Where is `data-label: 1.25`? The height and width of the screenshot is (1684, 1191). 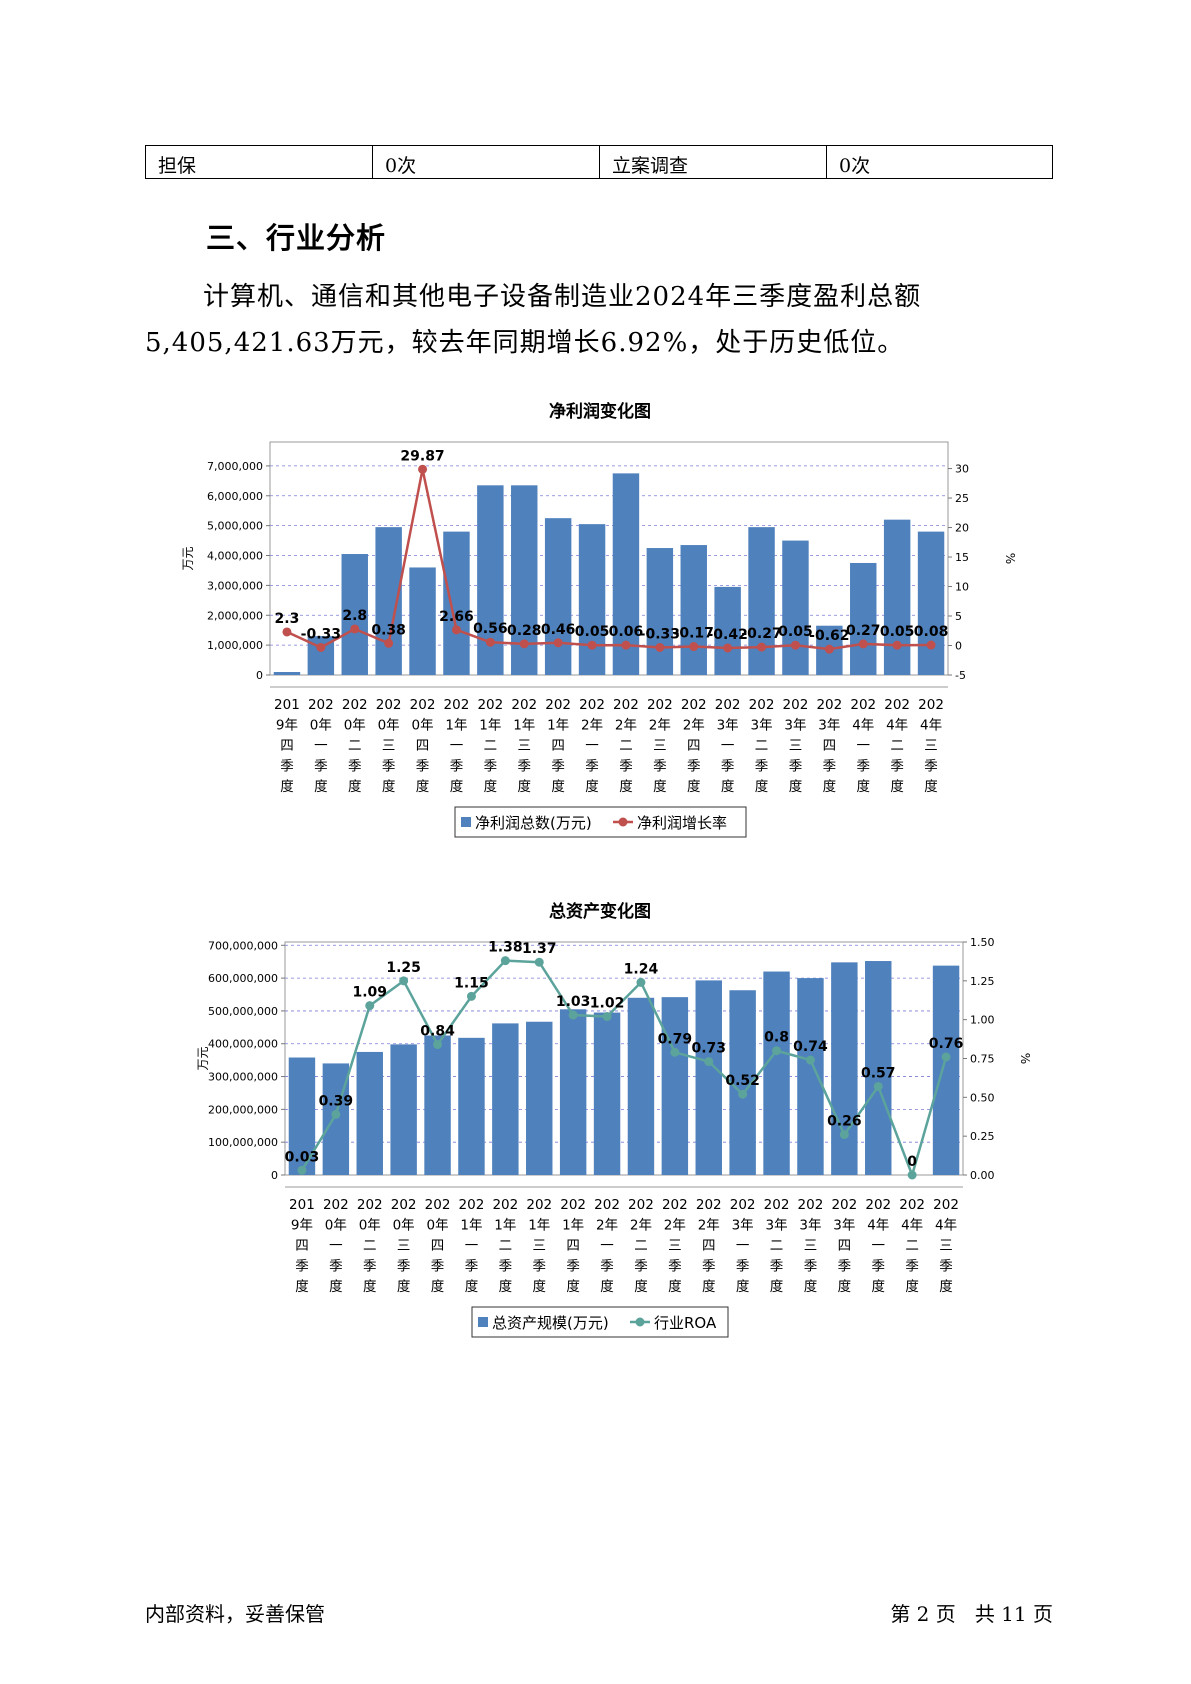
data-label: 1.25 is located at coordinates (403, 968).